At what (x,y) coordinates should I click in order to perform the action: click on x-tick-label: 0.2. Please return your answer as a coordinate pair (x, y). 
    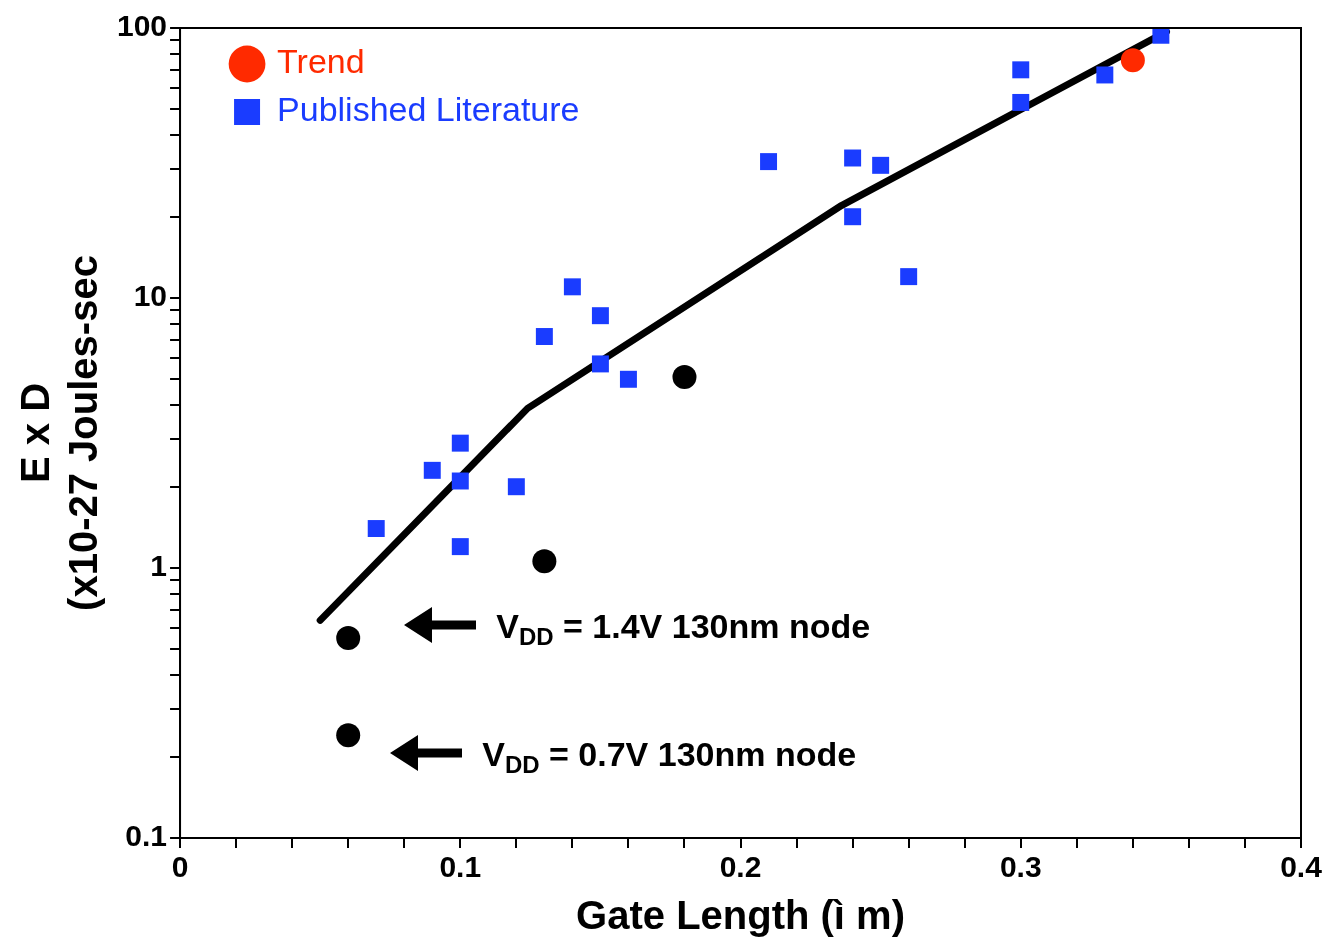
    Looking at the image, I should click on (740, 867).